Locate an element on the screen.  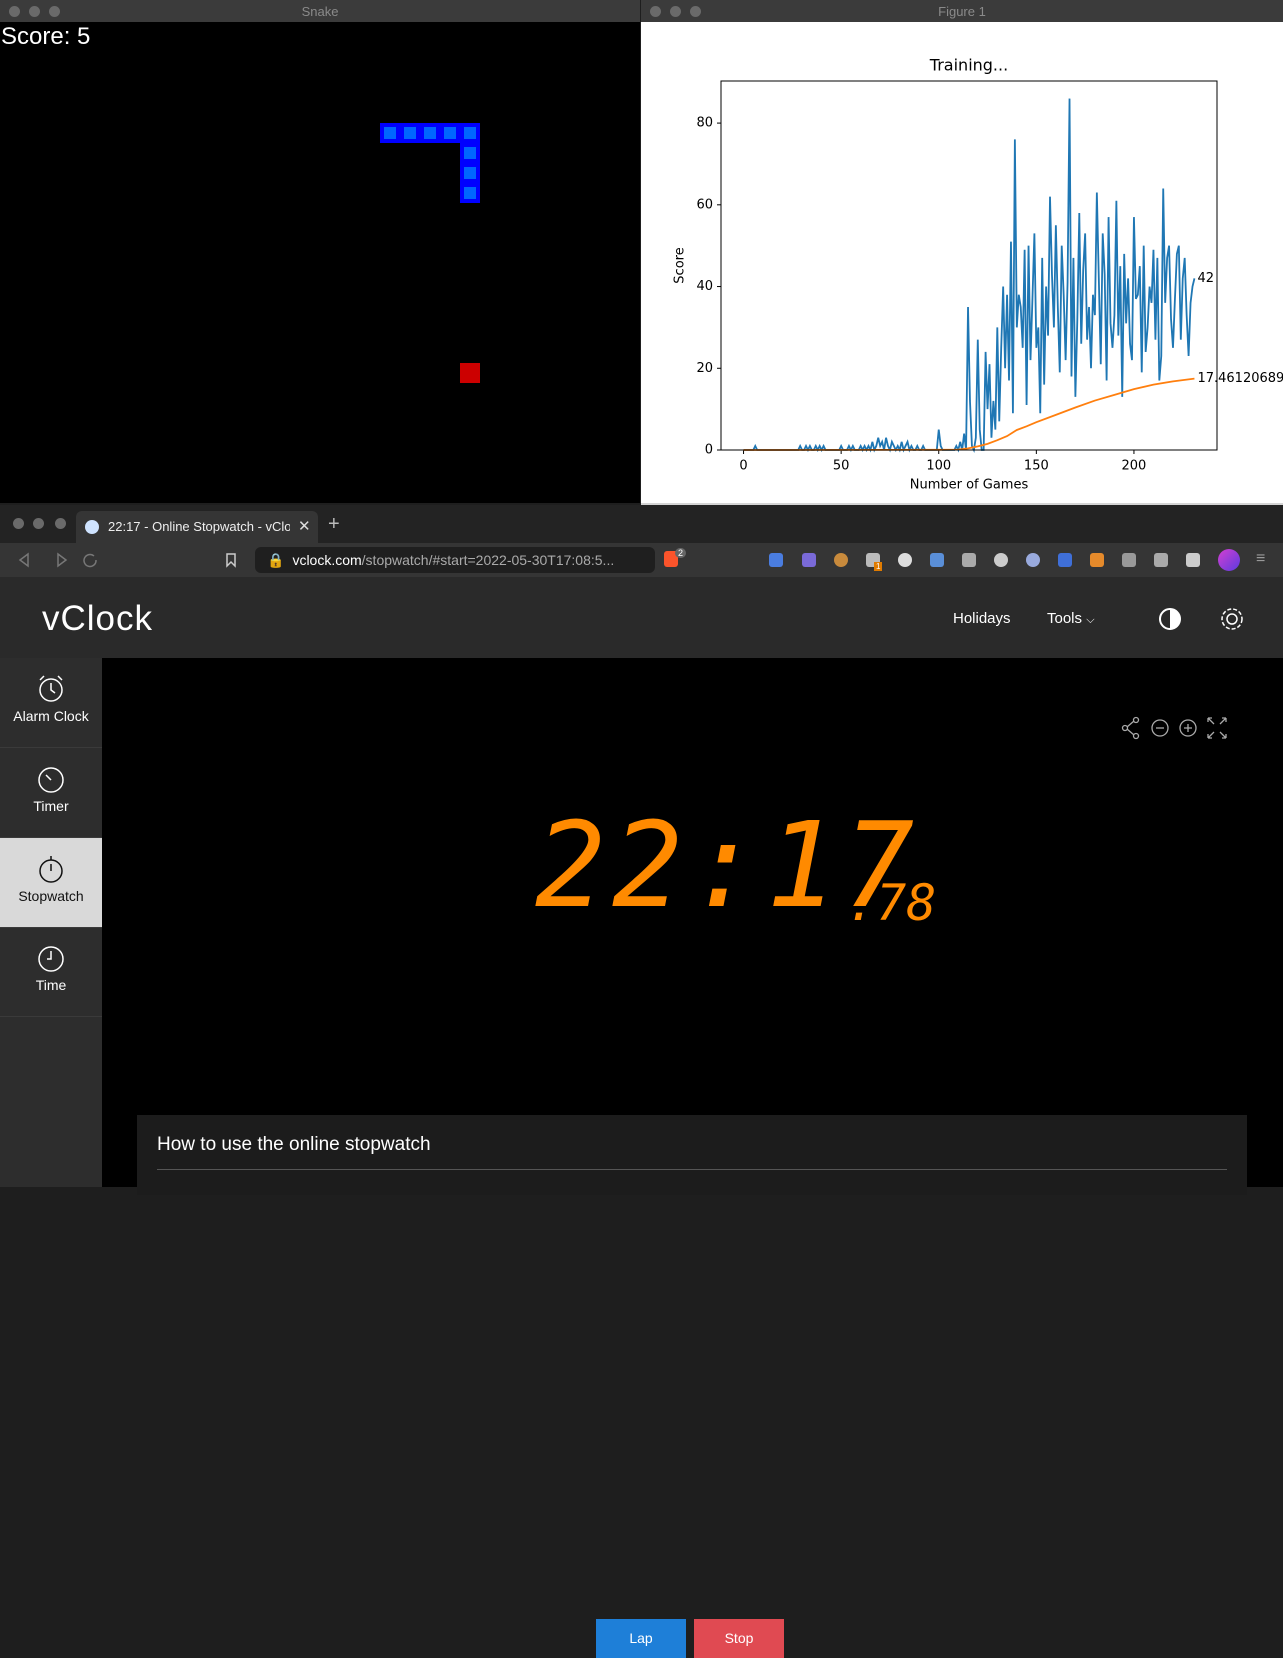
sidebar-label: Alarm Clock is located at coordinates (51, 716).